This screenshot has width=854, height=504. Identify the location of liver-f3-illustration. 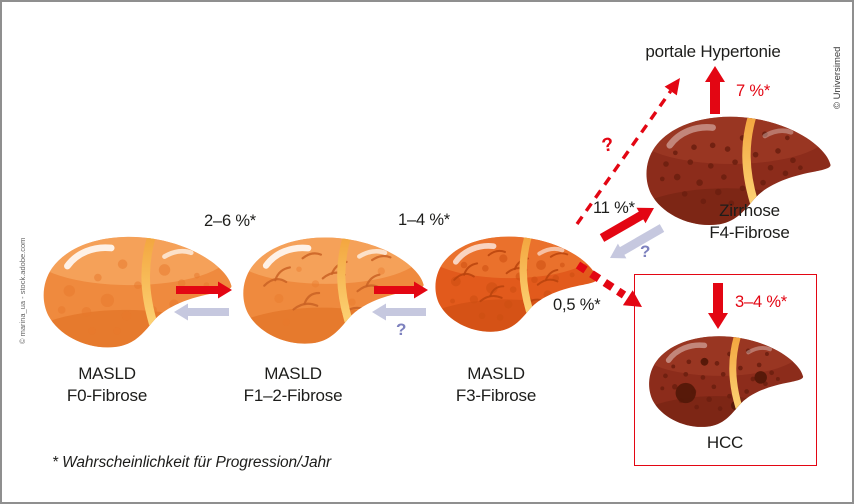
(514, 282).